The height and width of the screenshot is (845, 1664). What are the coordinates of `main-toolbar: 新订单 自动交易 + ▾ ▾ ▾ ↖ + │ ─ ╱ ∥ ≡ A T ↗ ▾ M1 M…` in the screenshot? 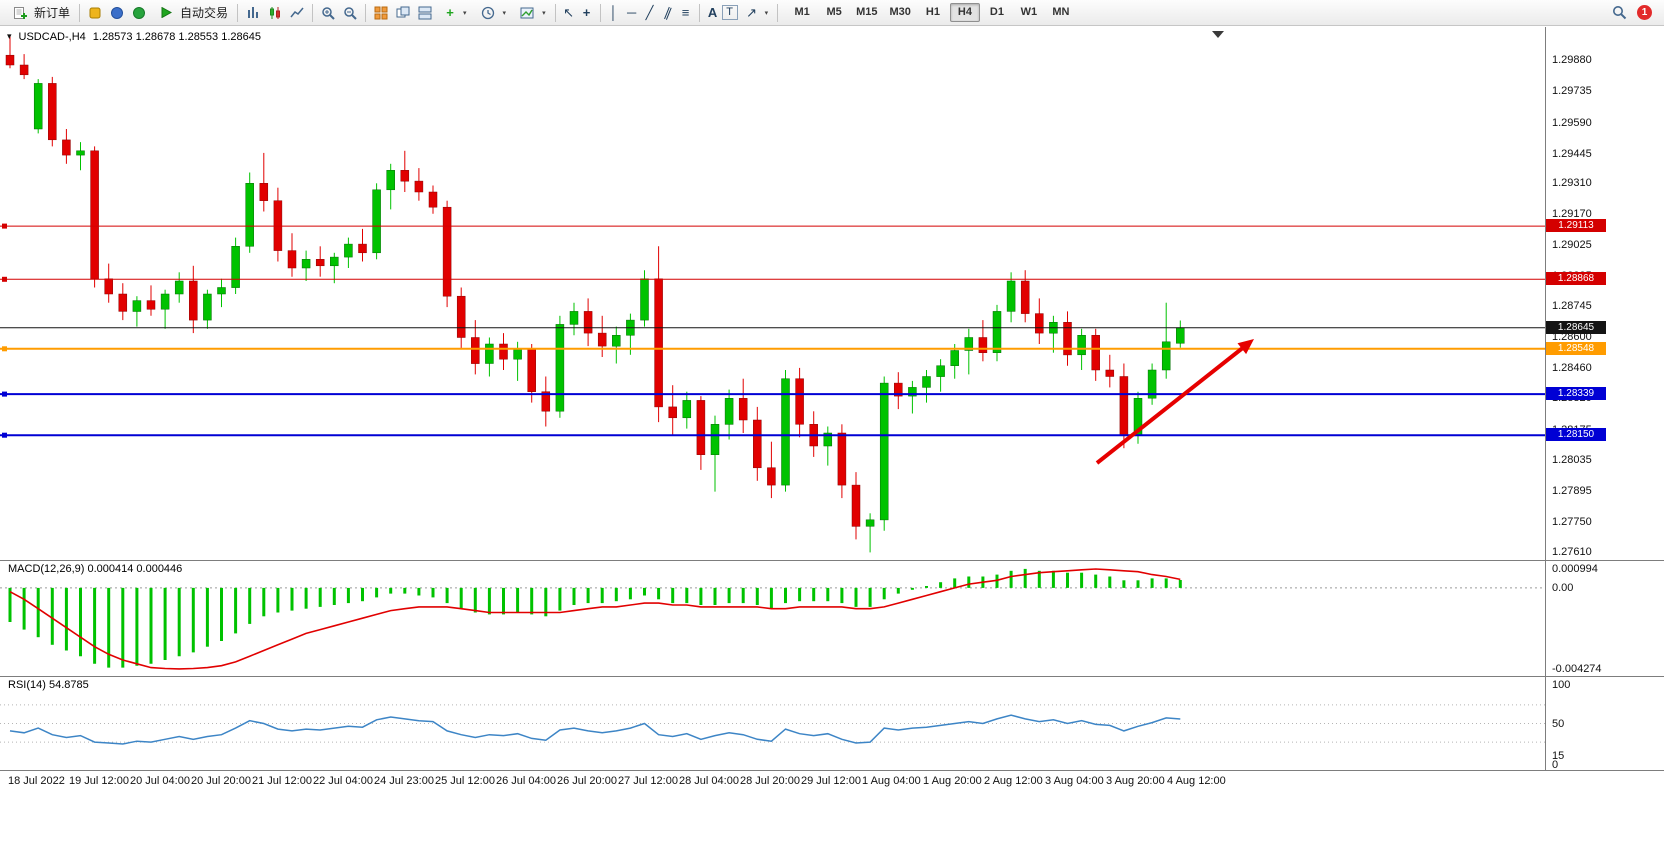 It's located at (832, 13).